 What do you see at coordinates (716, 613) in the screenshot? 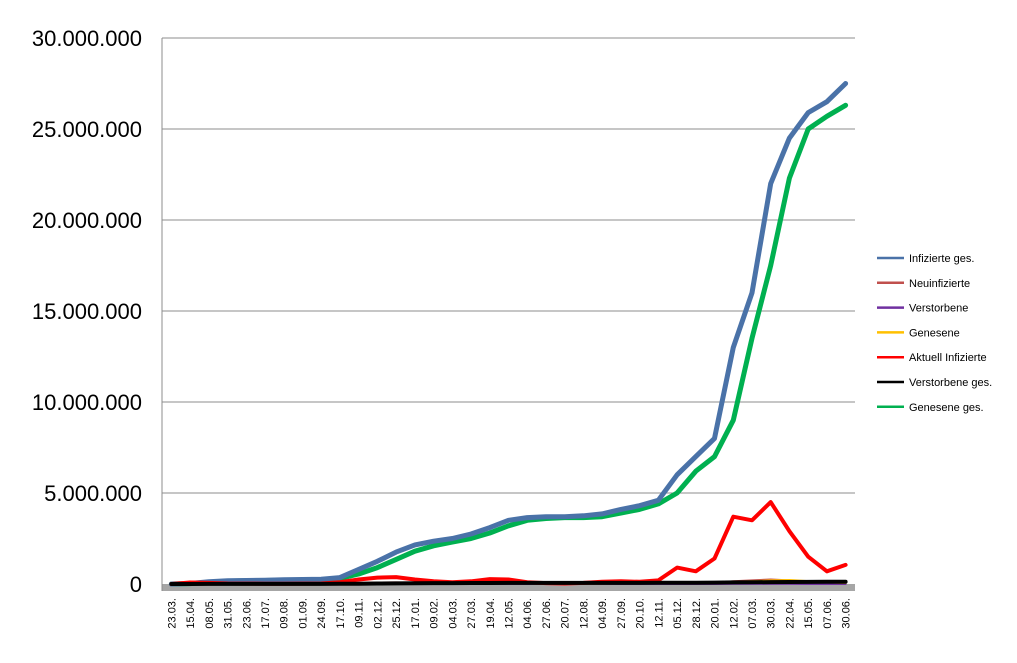
I see `x-tick-label: 20.01.` at bounding box center [716, 613].